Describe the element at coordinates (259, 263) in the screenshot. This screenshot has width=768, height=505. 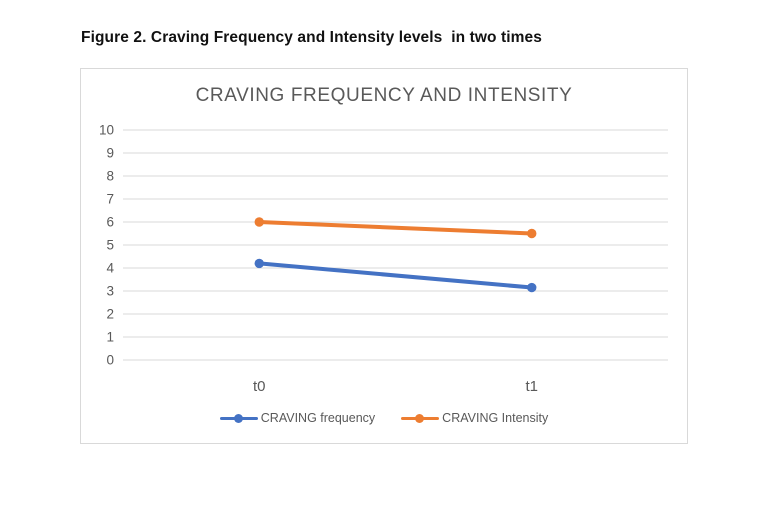
I see `data-point-marker-craving-frequency-t0` at that location.